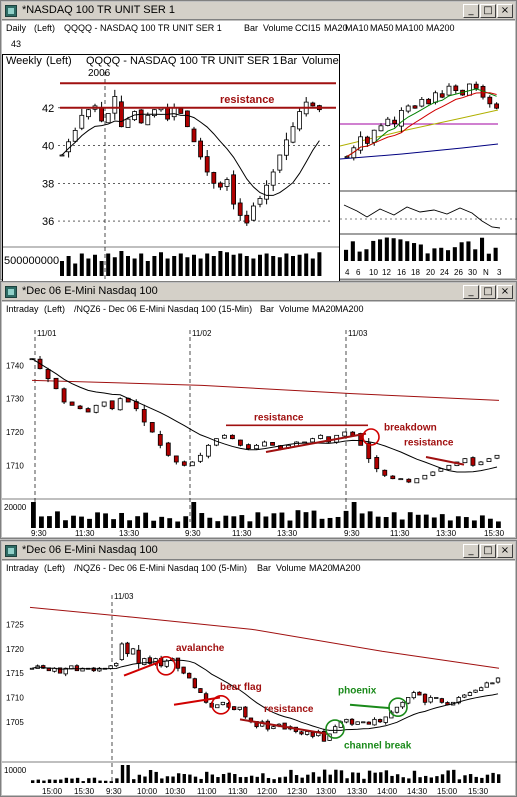 The height and width of the screenshot is (797, 517). I want to click on daily-x-tick: 4, so click(347, 272).